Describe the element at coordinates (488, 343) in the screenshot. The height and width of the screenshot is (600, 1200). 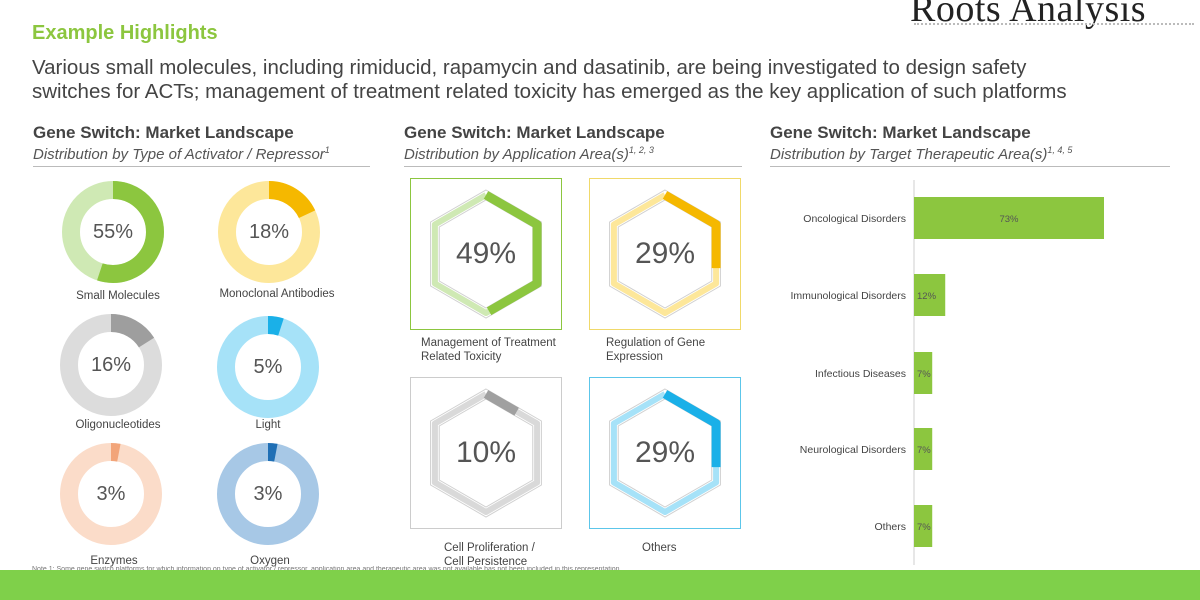
I see `application-label-line1-0: Management of Treatment` at that location.